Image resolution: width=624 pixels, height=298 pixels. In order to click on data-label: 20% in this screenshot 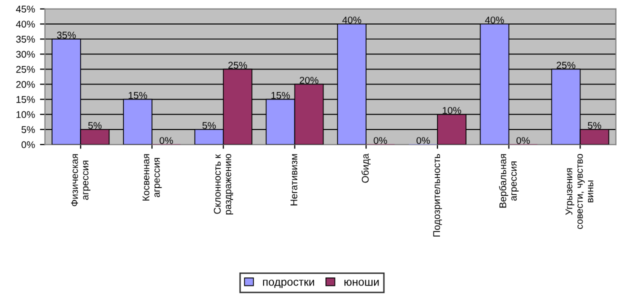, I will do `click(309, 80)`.